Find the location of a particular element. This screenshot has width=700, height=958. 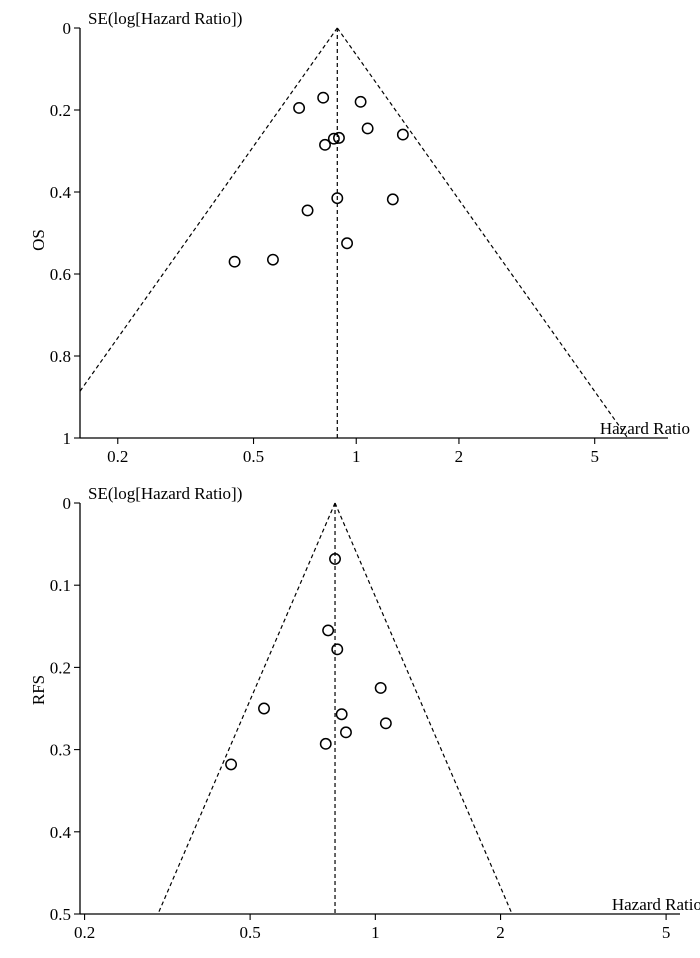

y-tick-label: 0.5 is located at coordinates (60, 914).